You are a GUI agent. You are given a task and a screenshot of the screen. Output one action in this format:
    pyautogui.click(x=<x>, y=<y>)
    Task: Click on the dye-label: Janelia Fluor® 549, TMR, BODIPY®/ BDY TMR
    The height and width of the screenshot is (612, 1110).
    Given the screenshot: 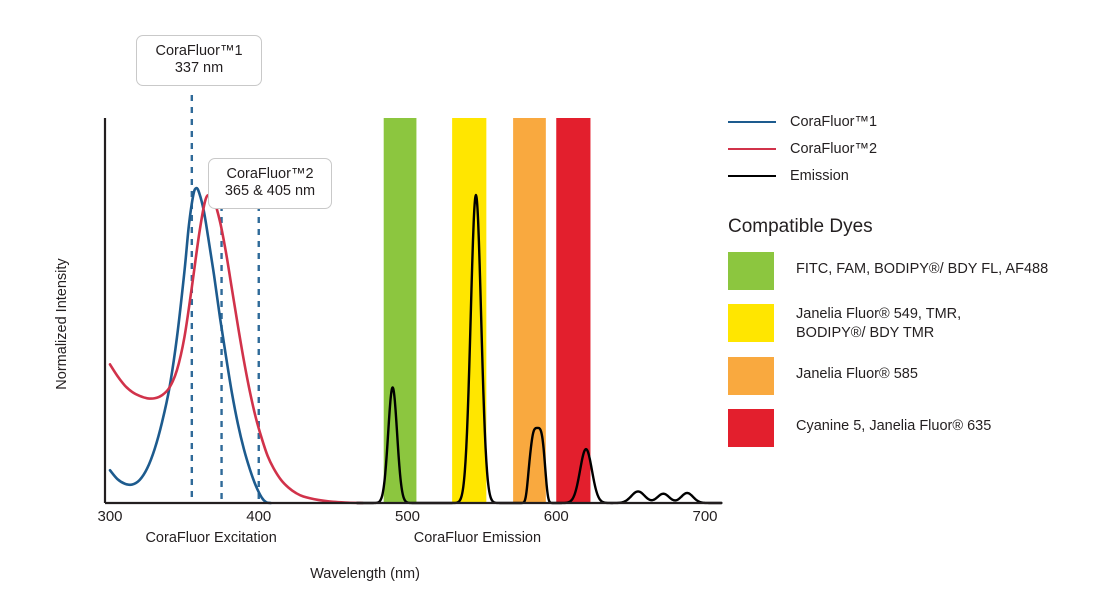 What is the action you would take?
    pyautogui.click(x=878, y=323)
    